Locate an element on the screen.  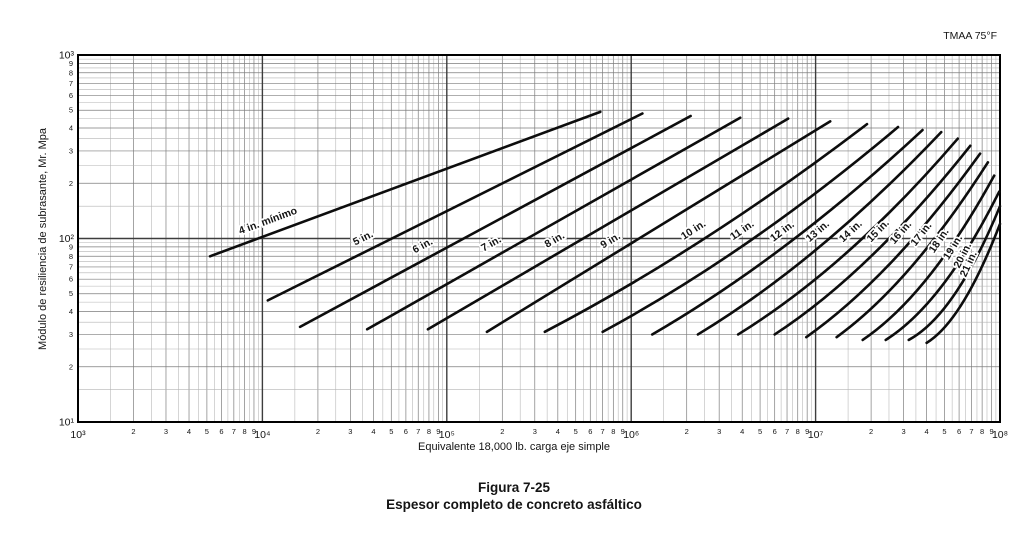
x-decade-label: 10⁶ is located at coordinates (631, 435).